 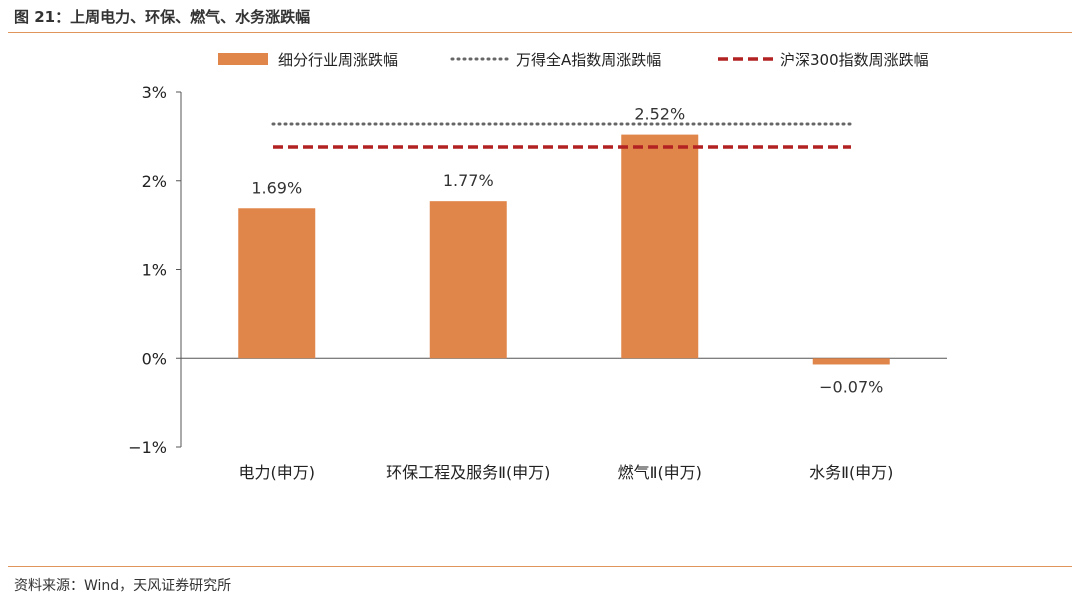 What do you see at coordinates (154, 358) in the screenshot?
I see `y-tick-label: 0%` at bounding box center [154, 358].